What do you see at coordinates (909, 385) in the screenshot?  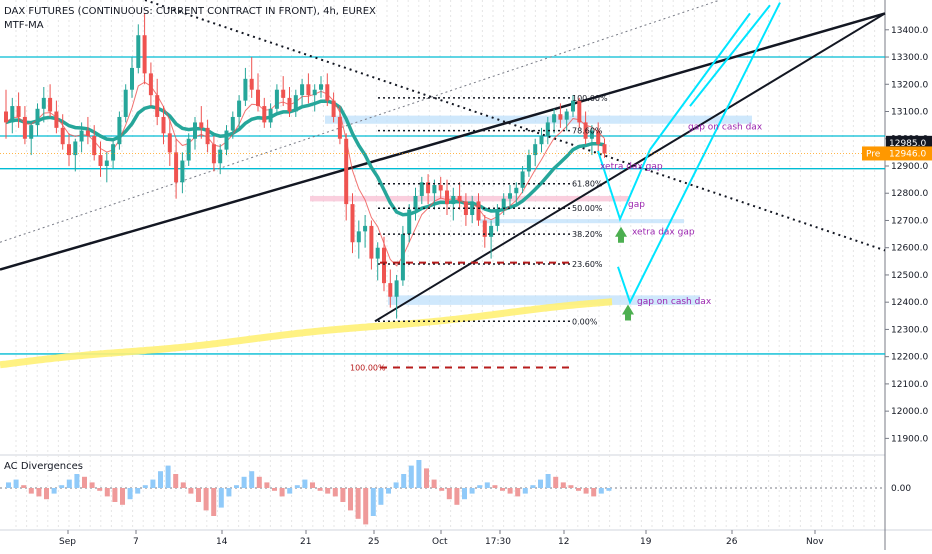 I see `y-tick-label: 12100.0` at bounding box center [909, 385].